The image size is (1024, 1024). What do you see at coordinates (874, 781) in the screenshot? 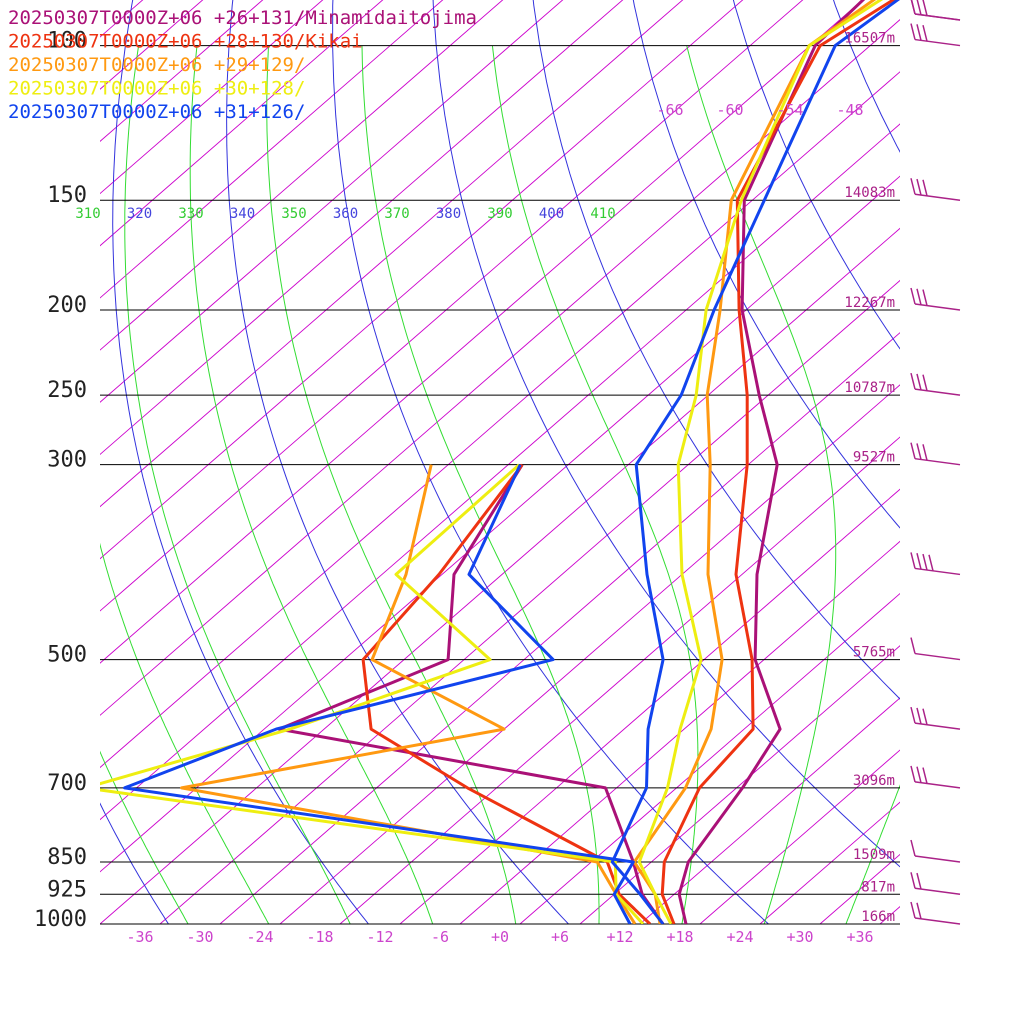
I see `height-label: 3096m` at bounding box center [874, 781].